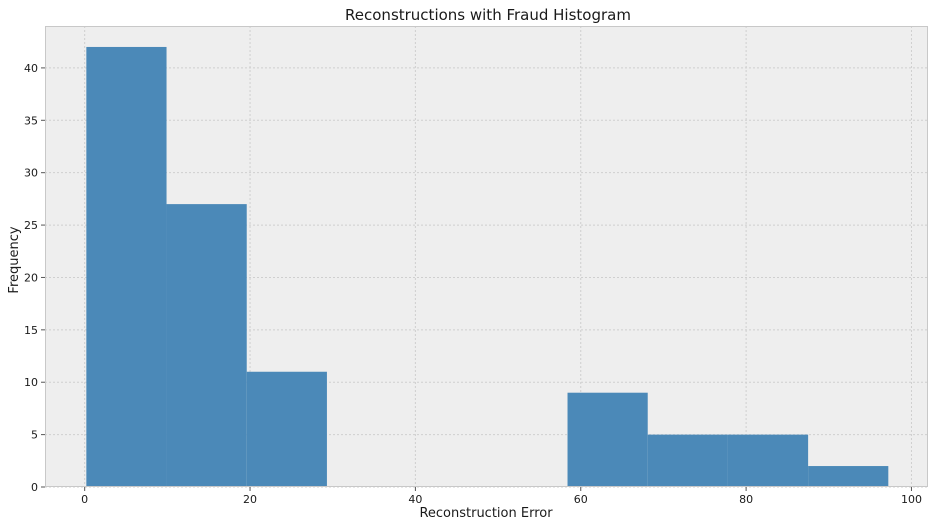 Image resolution: width=936 pixels, height=530 pixels. Describe the element at coordinates (250, 499) in the screenshot. I see `x-tick-label: 20` at that location.